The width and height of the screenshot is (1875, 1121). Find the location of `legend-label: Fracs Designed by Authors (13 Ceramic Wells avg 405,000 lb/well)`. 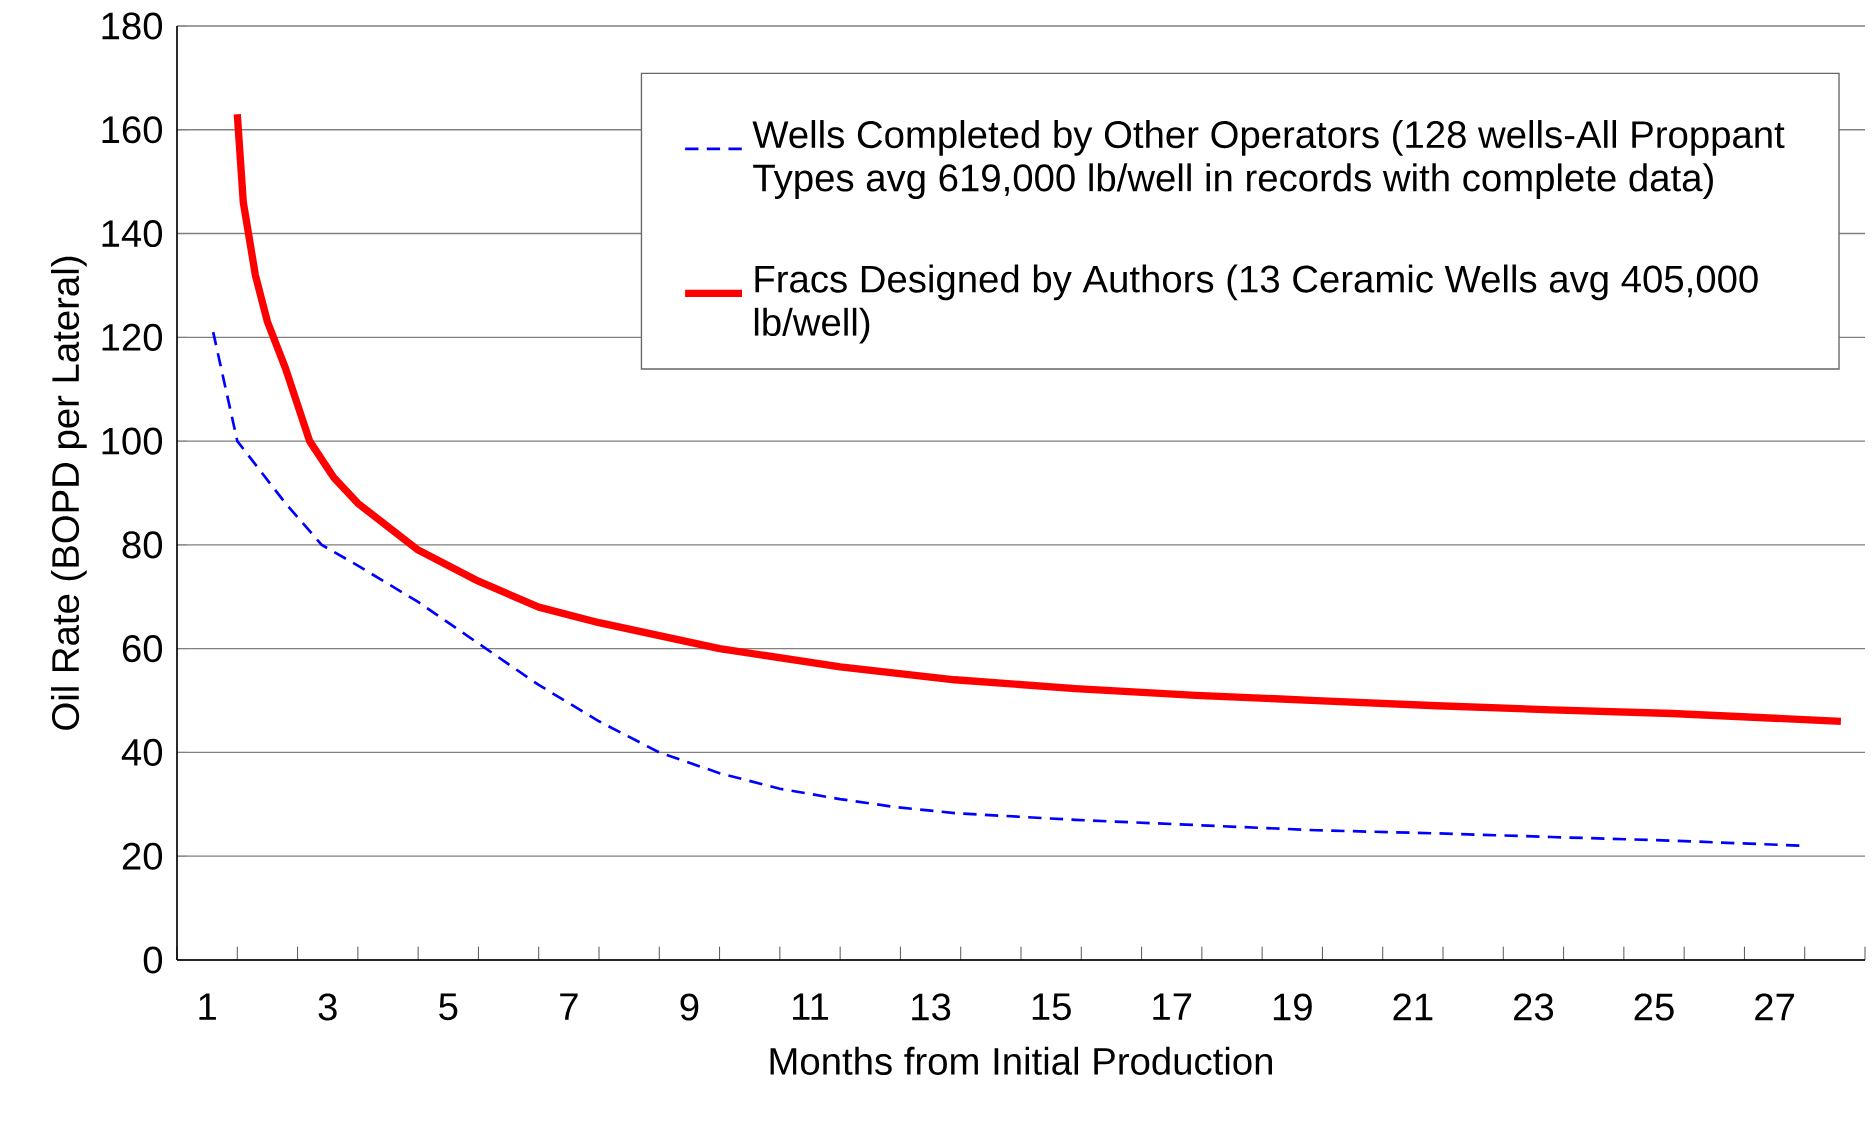

legend-label: Fracs Designed by Authors (13 Ceramic Wells avg 405,000 lb/well) is located at coordinates (1256, 304).